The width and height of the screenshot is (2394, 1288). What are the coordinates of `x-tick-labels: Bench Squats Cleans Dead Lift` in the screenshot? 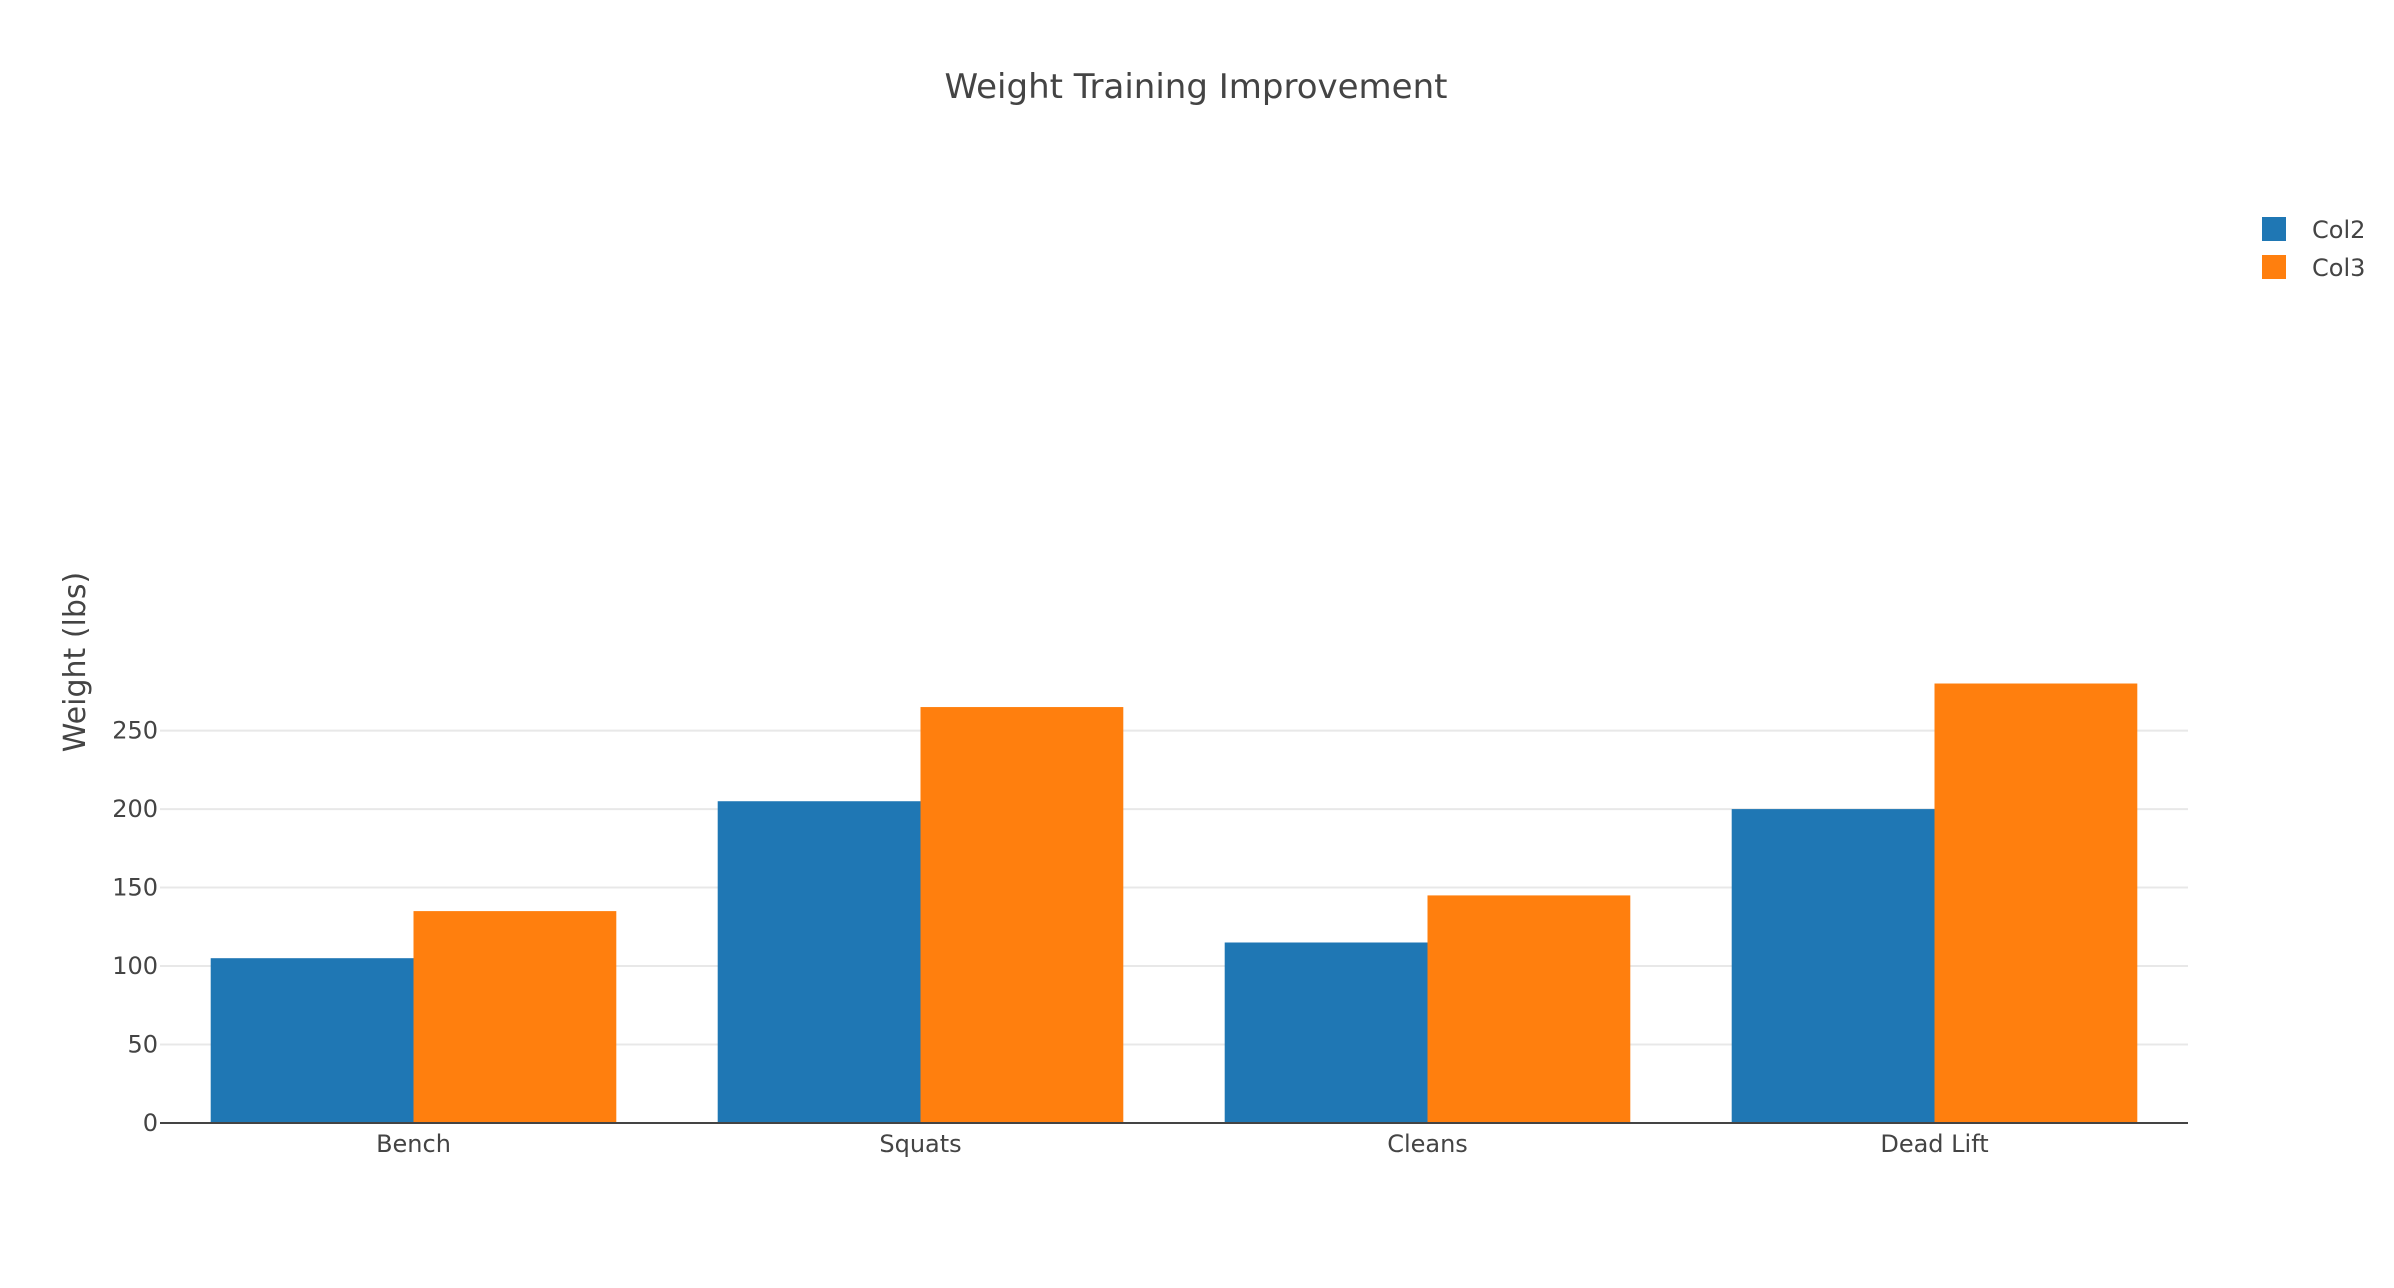 It's located at (1182, 1144).